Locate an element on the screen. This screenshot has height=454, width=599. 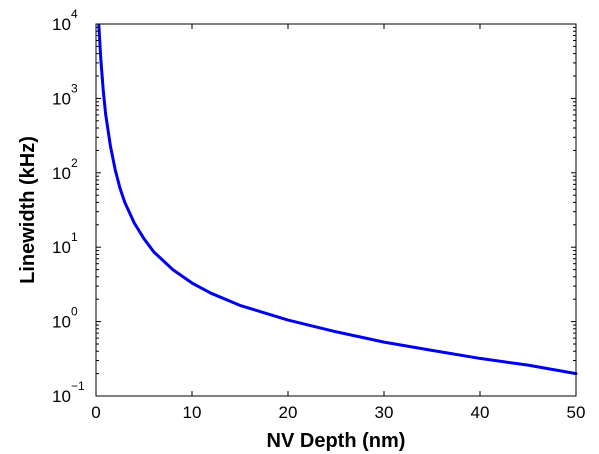
x-tick-label: 0 is located at coordinates (95, 412).